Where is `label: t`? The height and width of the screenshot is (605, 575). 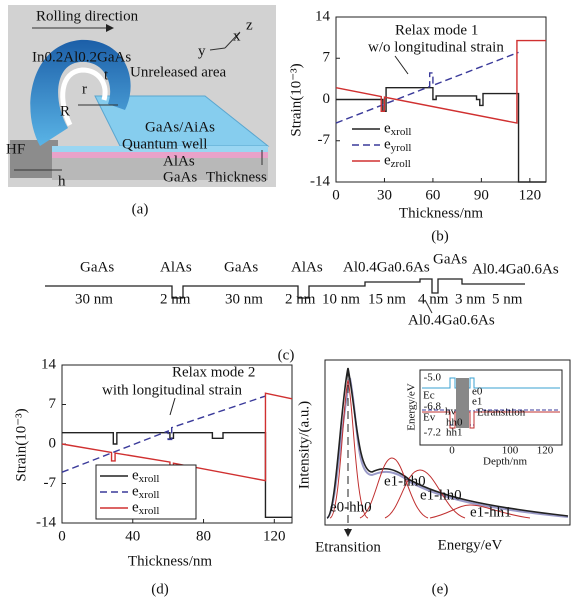 label: t is located at coordinates (106, 75).